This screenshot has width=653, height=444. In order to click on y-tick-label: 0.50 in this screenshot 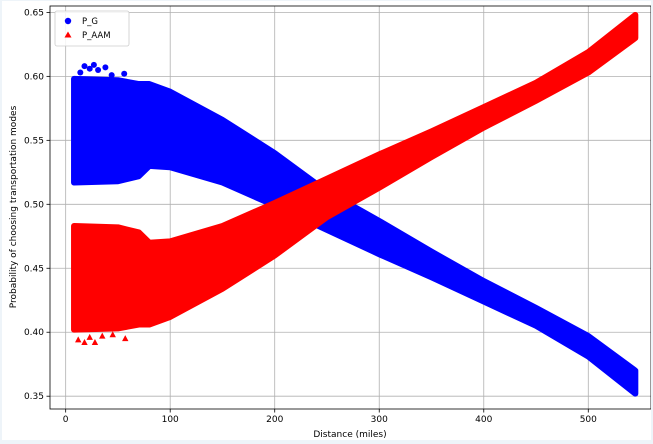, I will do `click(34, 205)`.